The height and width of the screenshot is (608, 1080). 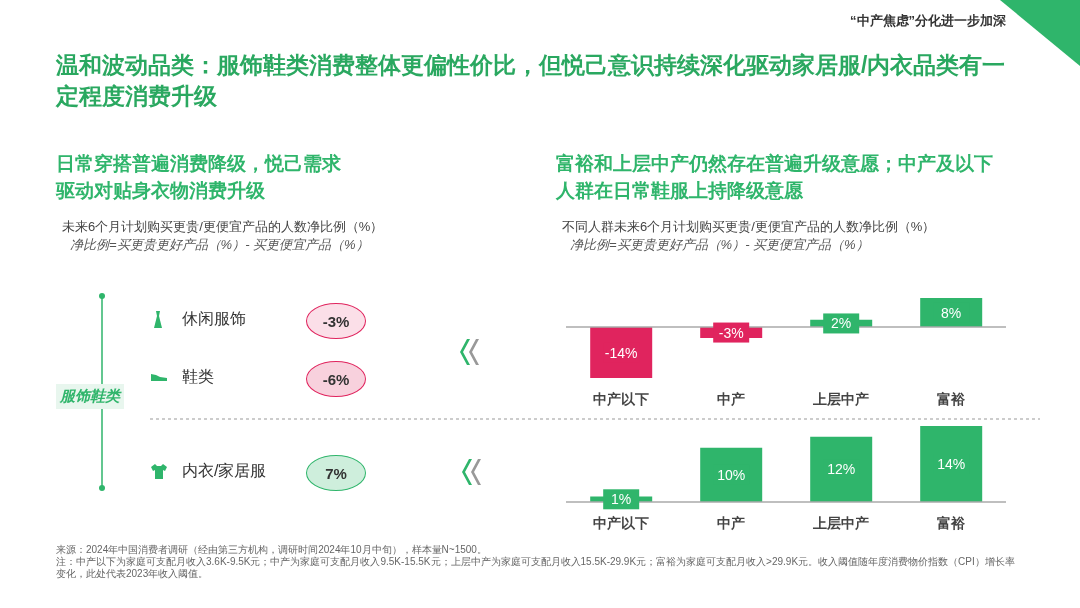 What do you see at coordinates (531, 81) in the screenshot?
I see `text: 温和波动品类：服饰鞋类消费整体更偏性价比，但悦己意识持续深化驱动家居服/内衣品类有一定程度消费升级` at bounding box center [531, 81].